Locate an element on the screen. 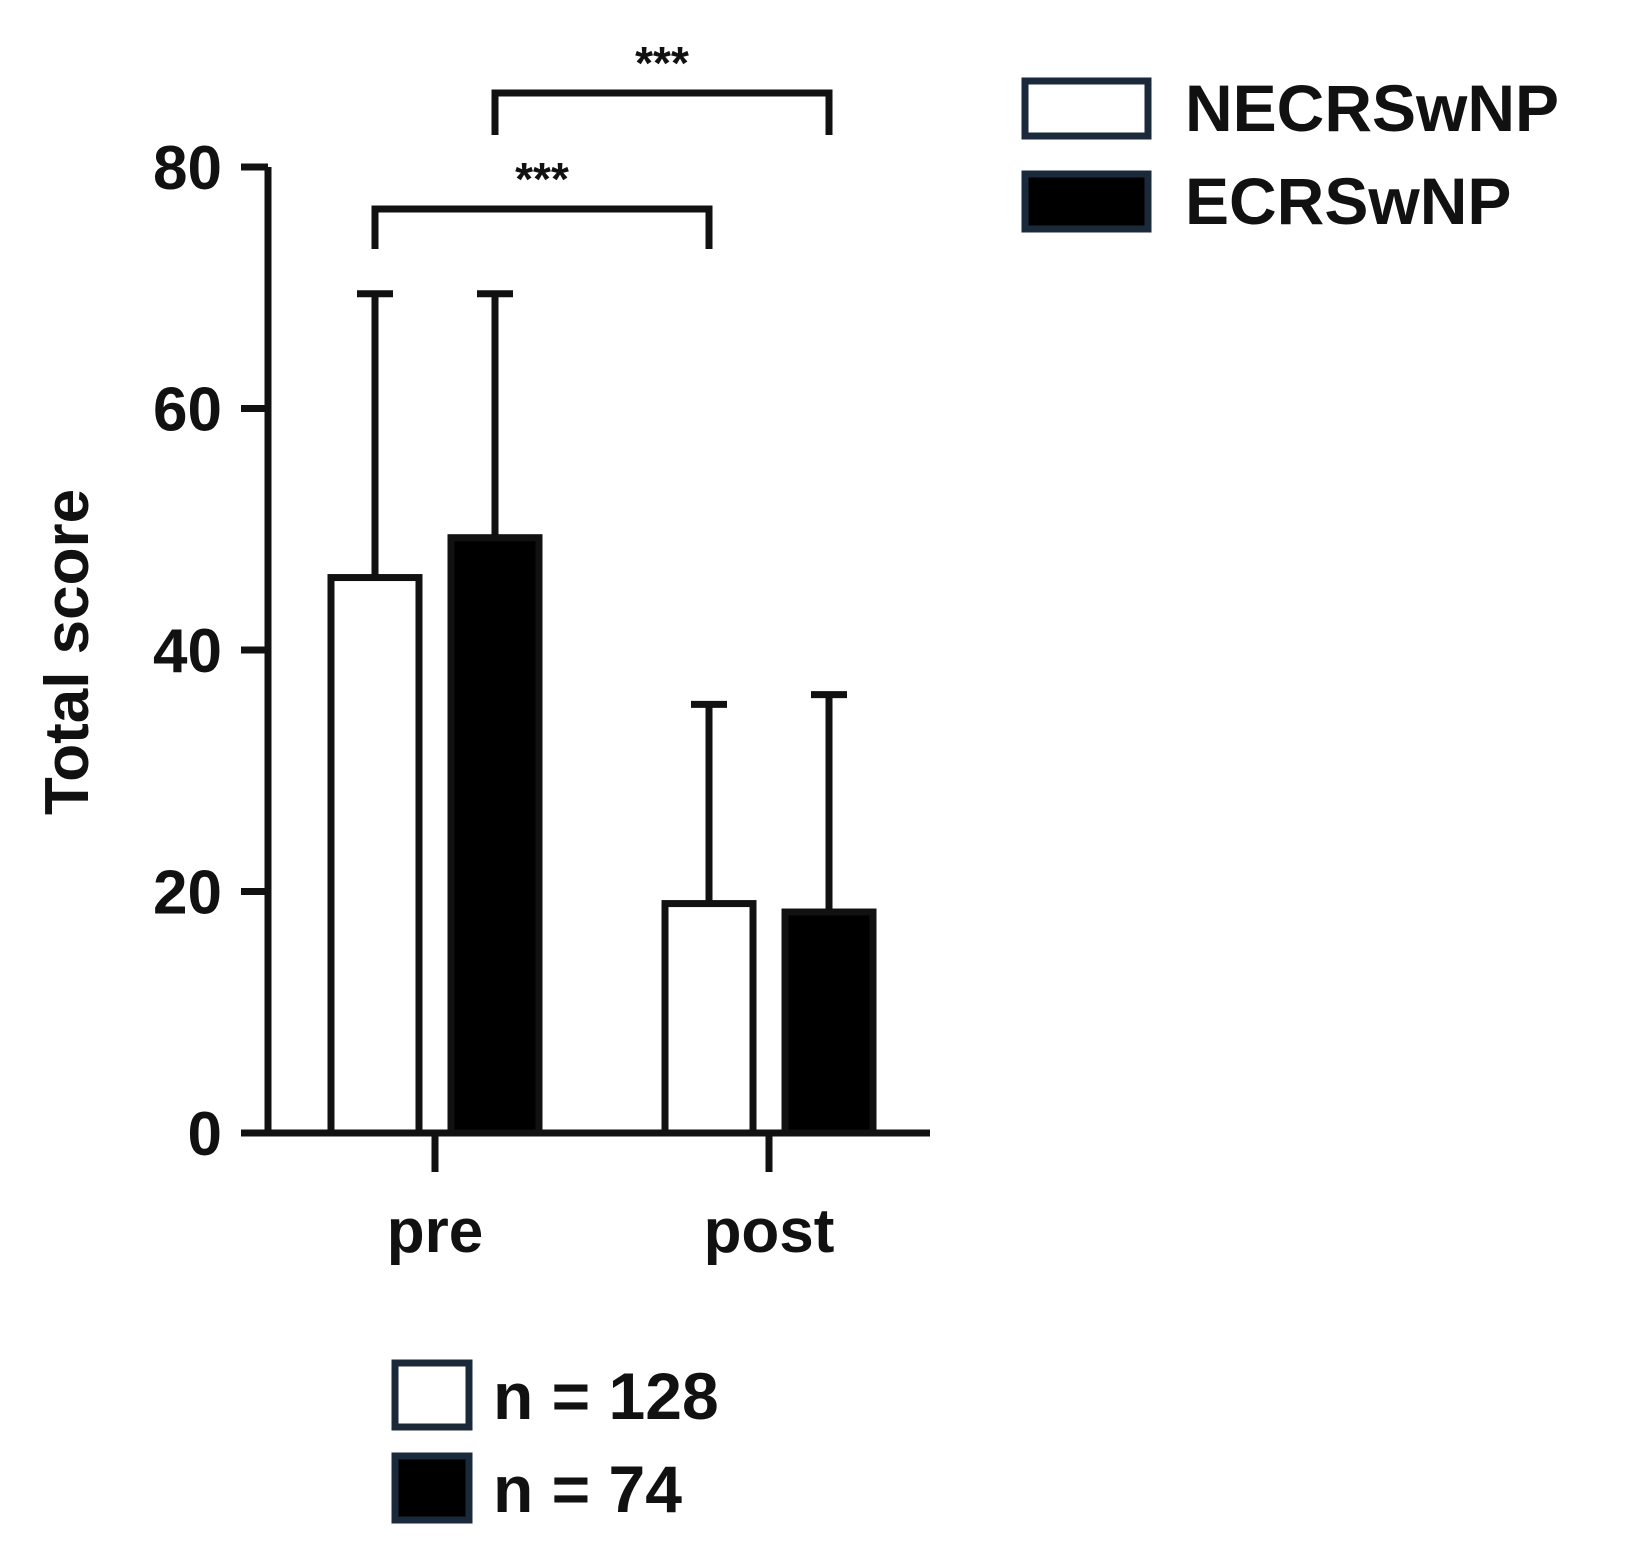 The width and height of the screenshot is (1641, 1563). significance-brackets: *** *** is located at coordinates (602, 143).